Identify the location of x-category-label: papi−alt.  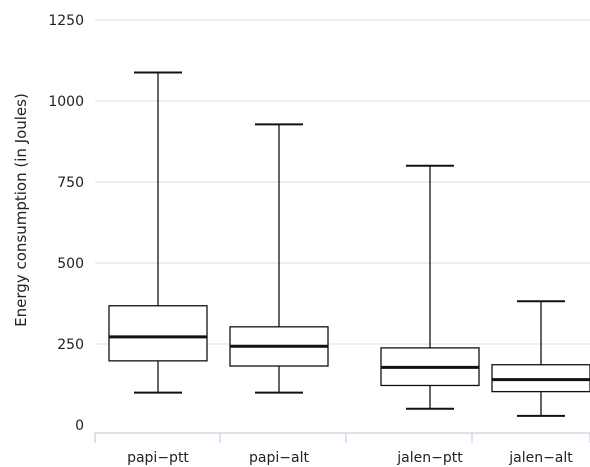
(279, 458).